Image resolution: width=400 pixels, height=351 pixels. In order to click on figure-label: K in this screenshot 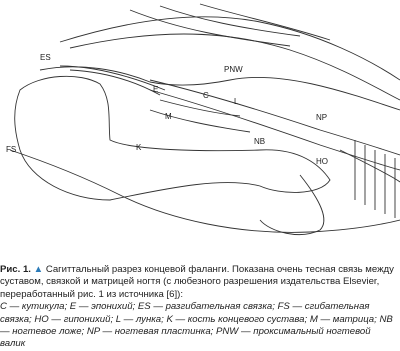, I will do `click(139, 147)`.